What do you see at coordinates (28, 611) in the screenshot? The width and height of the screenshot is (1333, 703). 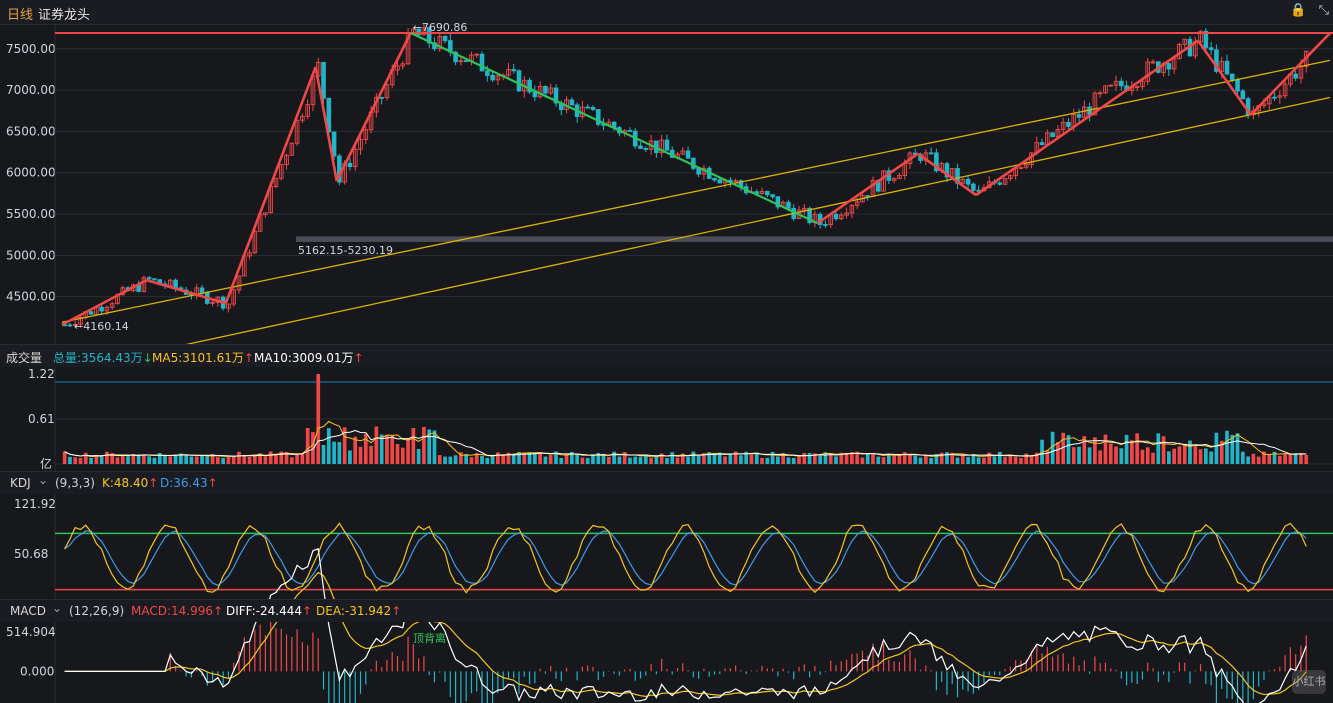 I see `macd-label: MACD` at bounding box center [28, 611].